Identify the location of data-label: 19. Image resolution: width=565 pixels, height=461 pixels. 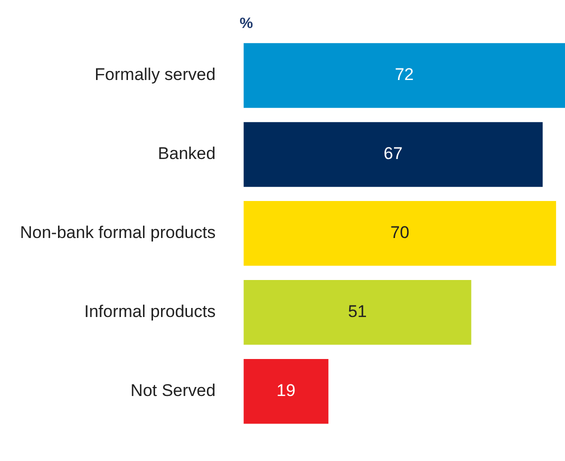
(286, 390).